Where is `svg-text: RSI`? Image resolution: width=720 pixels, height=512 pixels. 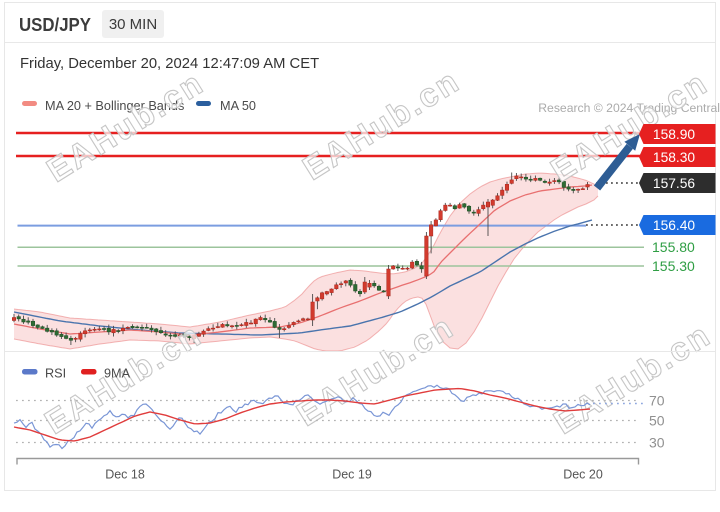 svg-text: RSI is located at coordinates (55, 374).